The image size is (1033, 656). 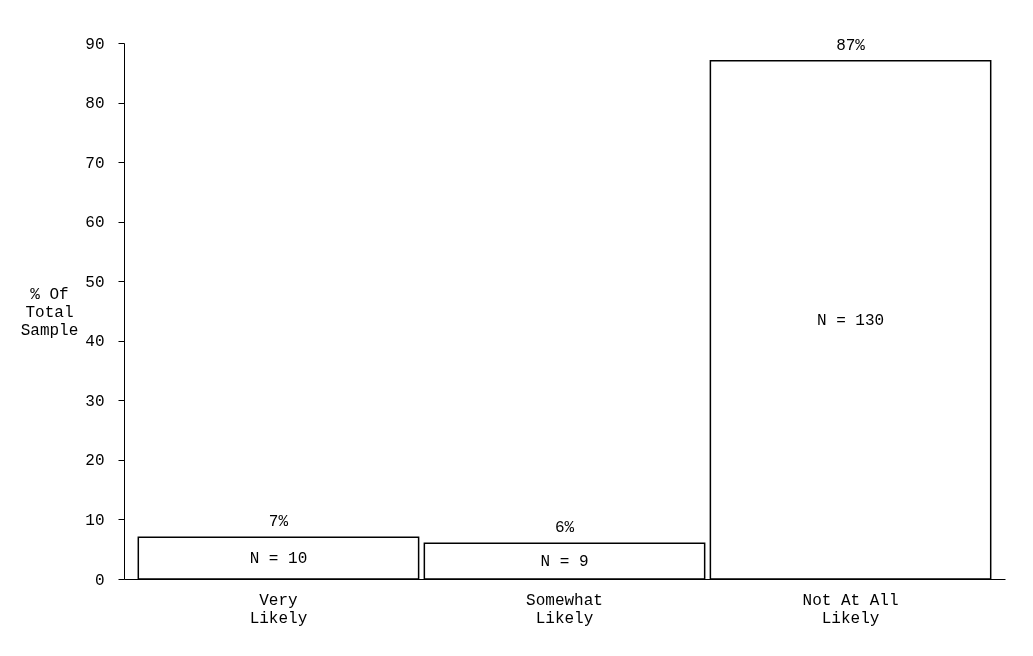 What do you see at coordinates (850, 320) in the screenshot?
I see `annotation: N = 130` at bounding box center [850, 320].